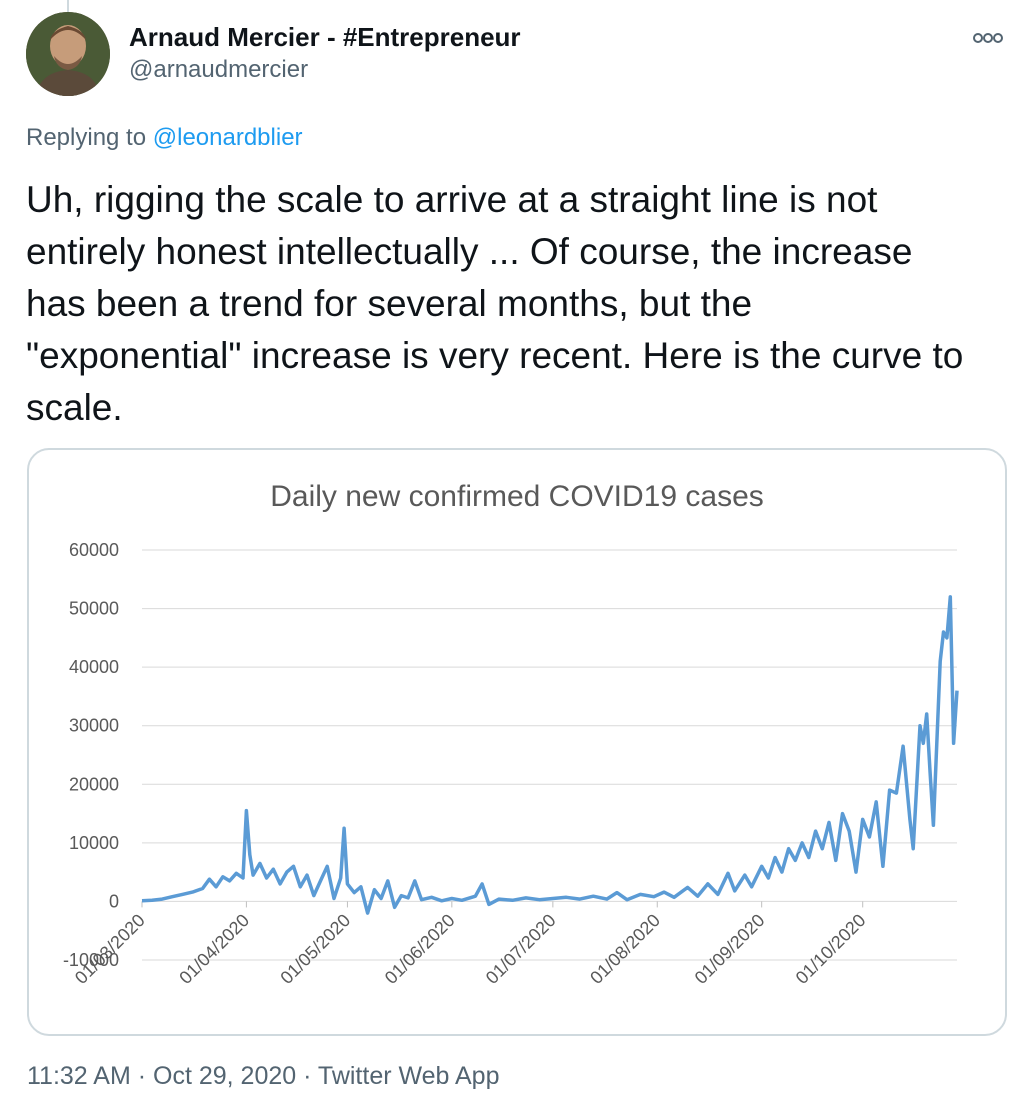 Image resolution: width=1024 pixels, height=1104 pixels. What do you see at coordinates (94, 784) in the screenshot?
I see `y-tick-label: 20000` at bounding box center [94, 784].